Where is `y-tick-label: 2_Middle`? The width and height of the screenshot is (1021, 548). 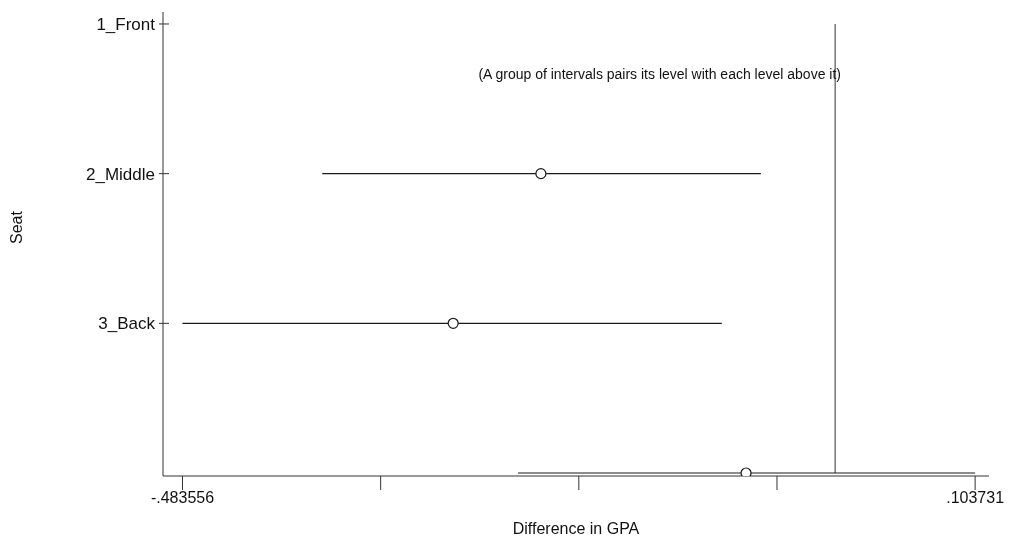
y-tick-label: 2_Middle is located at coordinates (120, 174).